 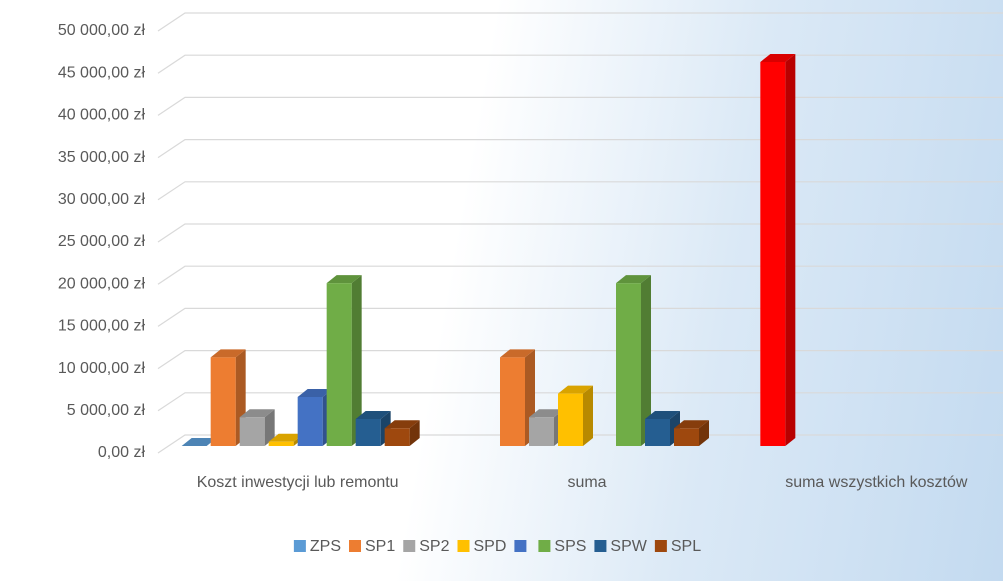 What do you see at coordinates (102, 30) in the screenshot?
I see `y-tick-label: 50 000,00 zł` at bounding box center [102, 30].